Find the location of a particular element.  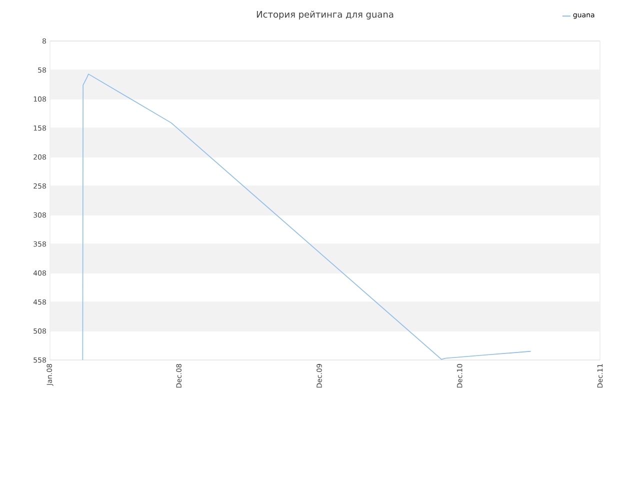

chart-title: История рейтинга для guana is located at coordinates (325, 15).